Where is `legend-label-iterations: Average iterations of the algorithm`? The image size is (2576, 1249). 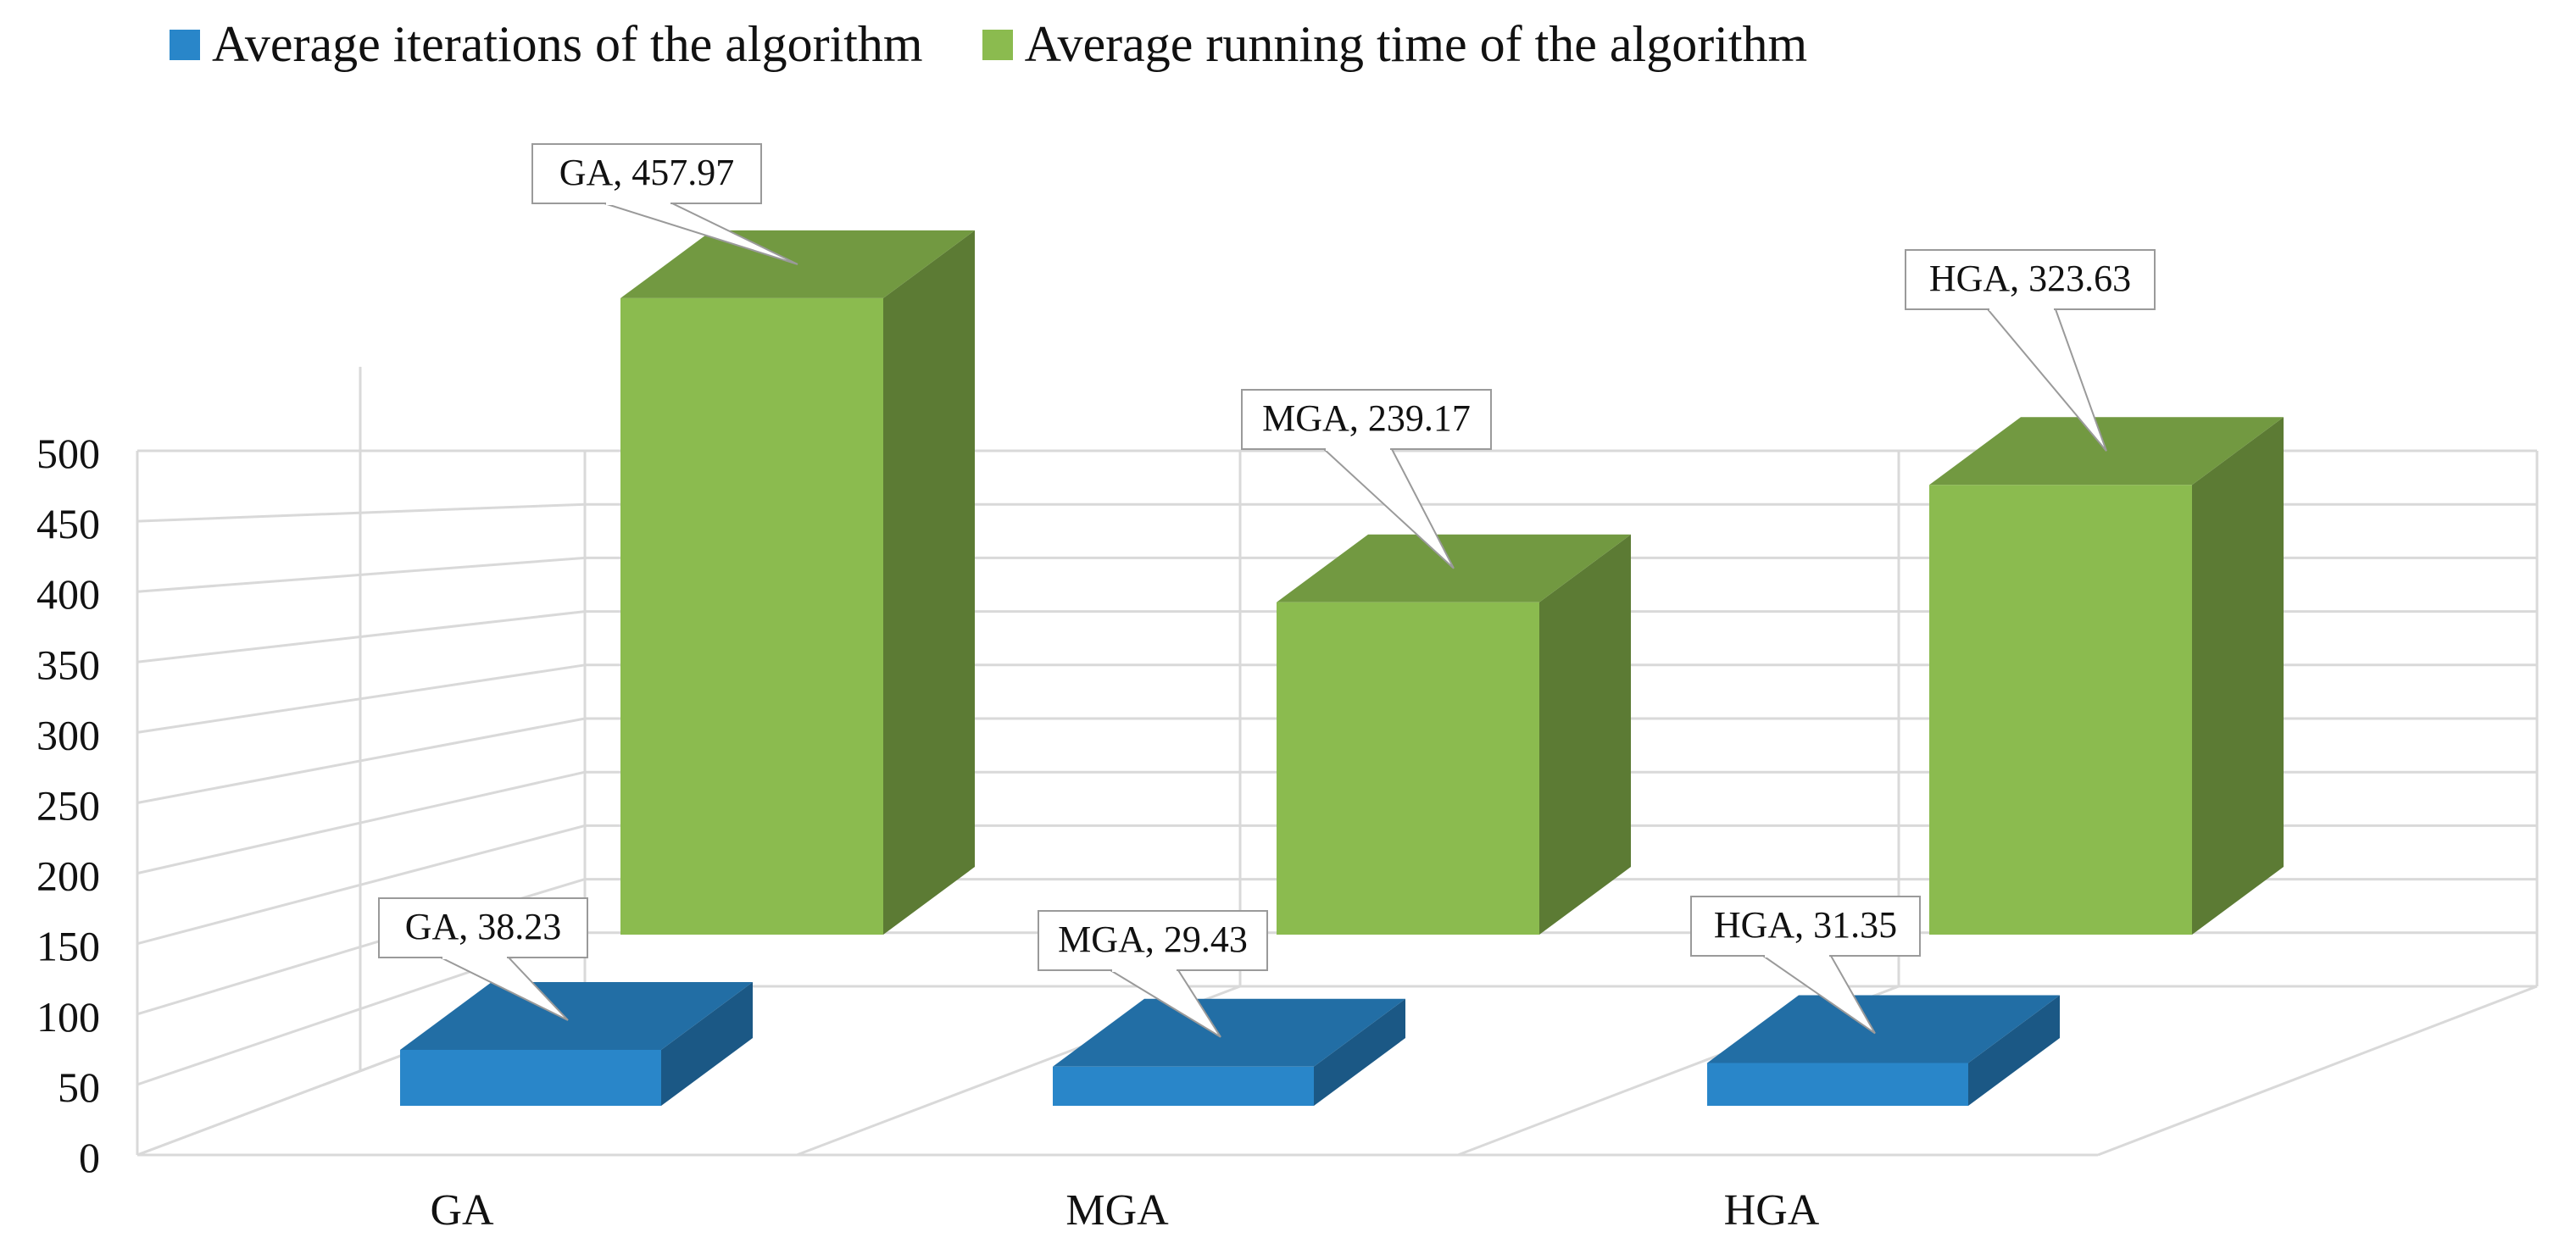
legend-label-iterations: Average iterations of the algorithm is located at coordinates (567, 44).